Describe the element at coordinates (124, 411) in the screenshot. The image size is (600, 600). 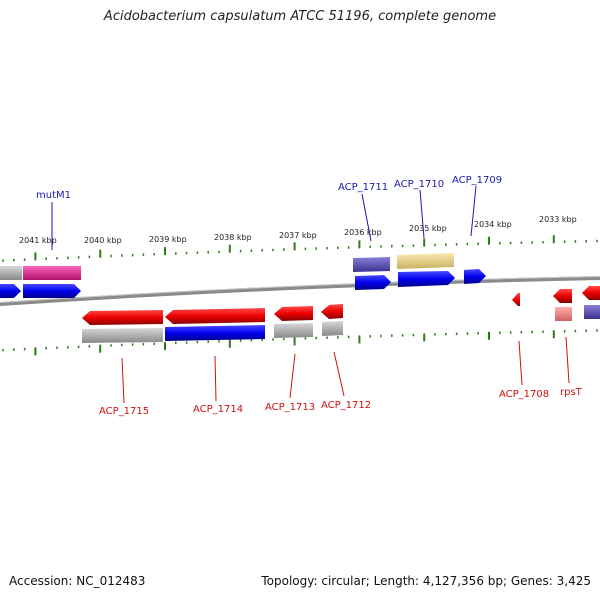
I see `gene-label-acp-1715: ACP_1715` at that location.